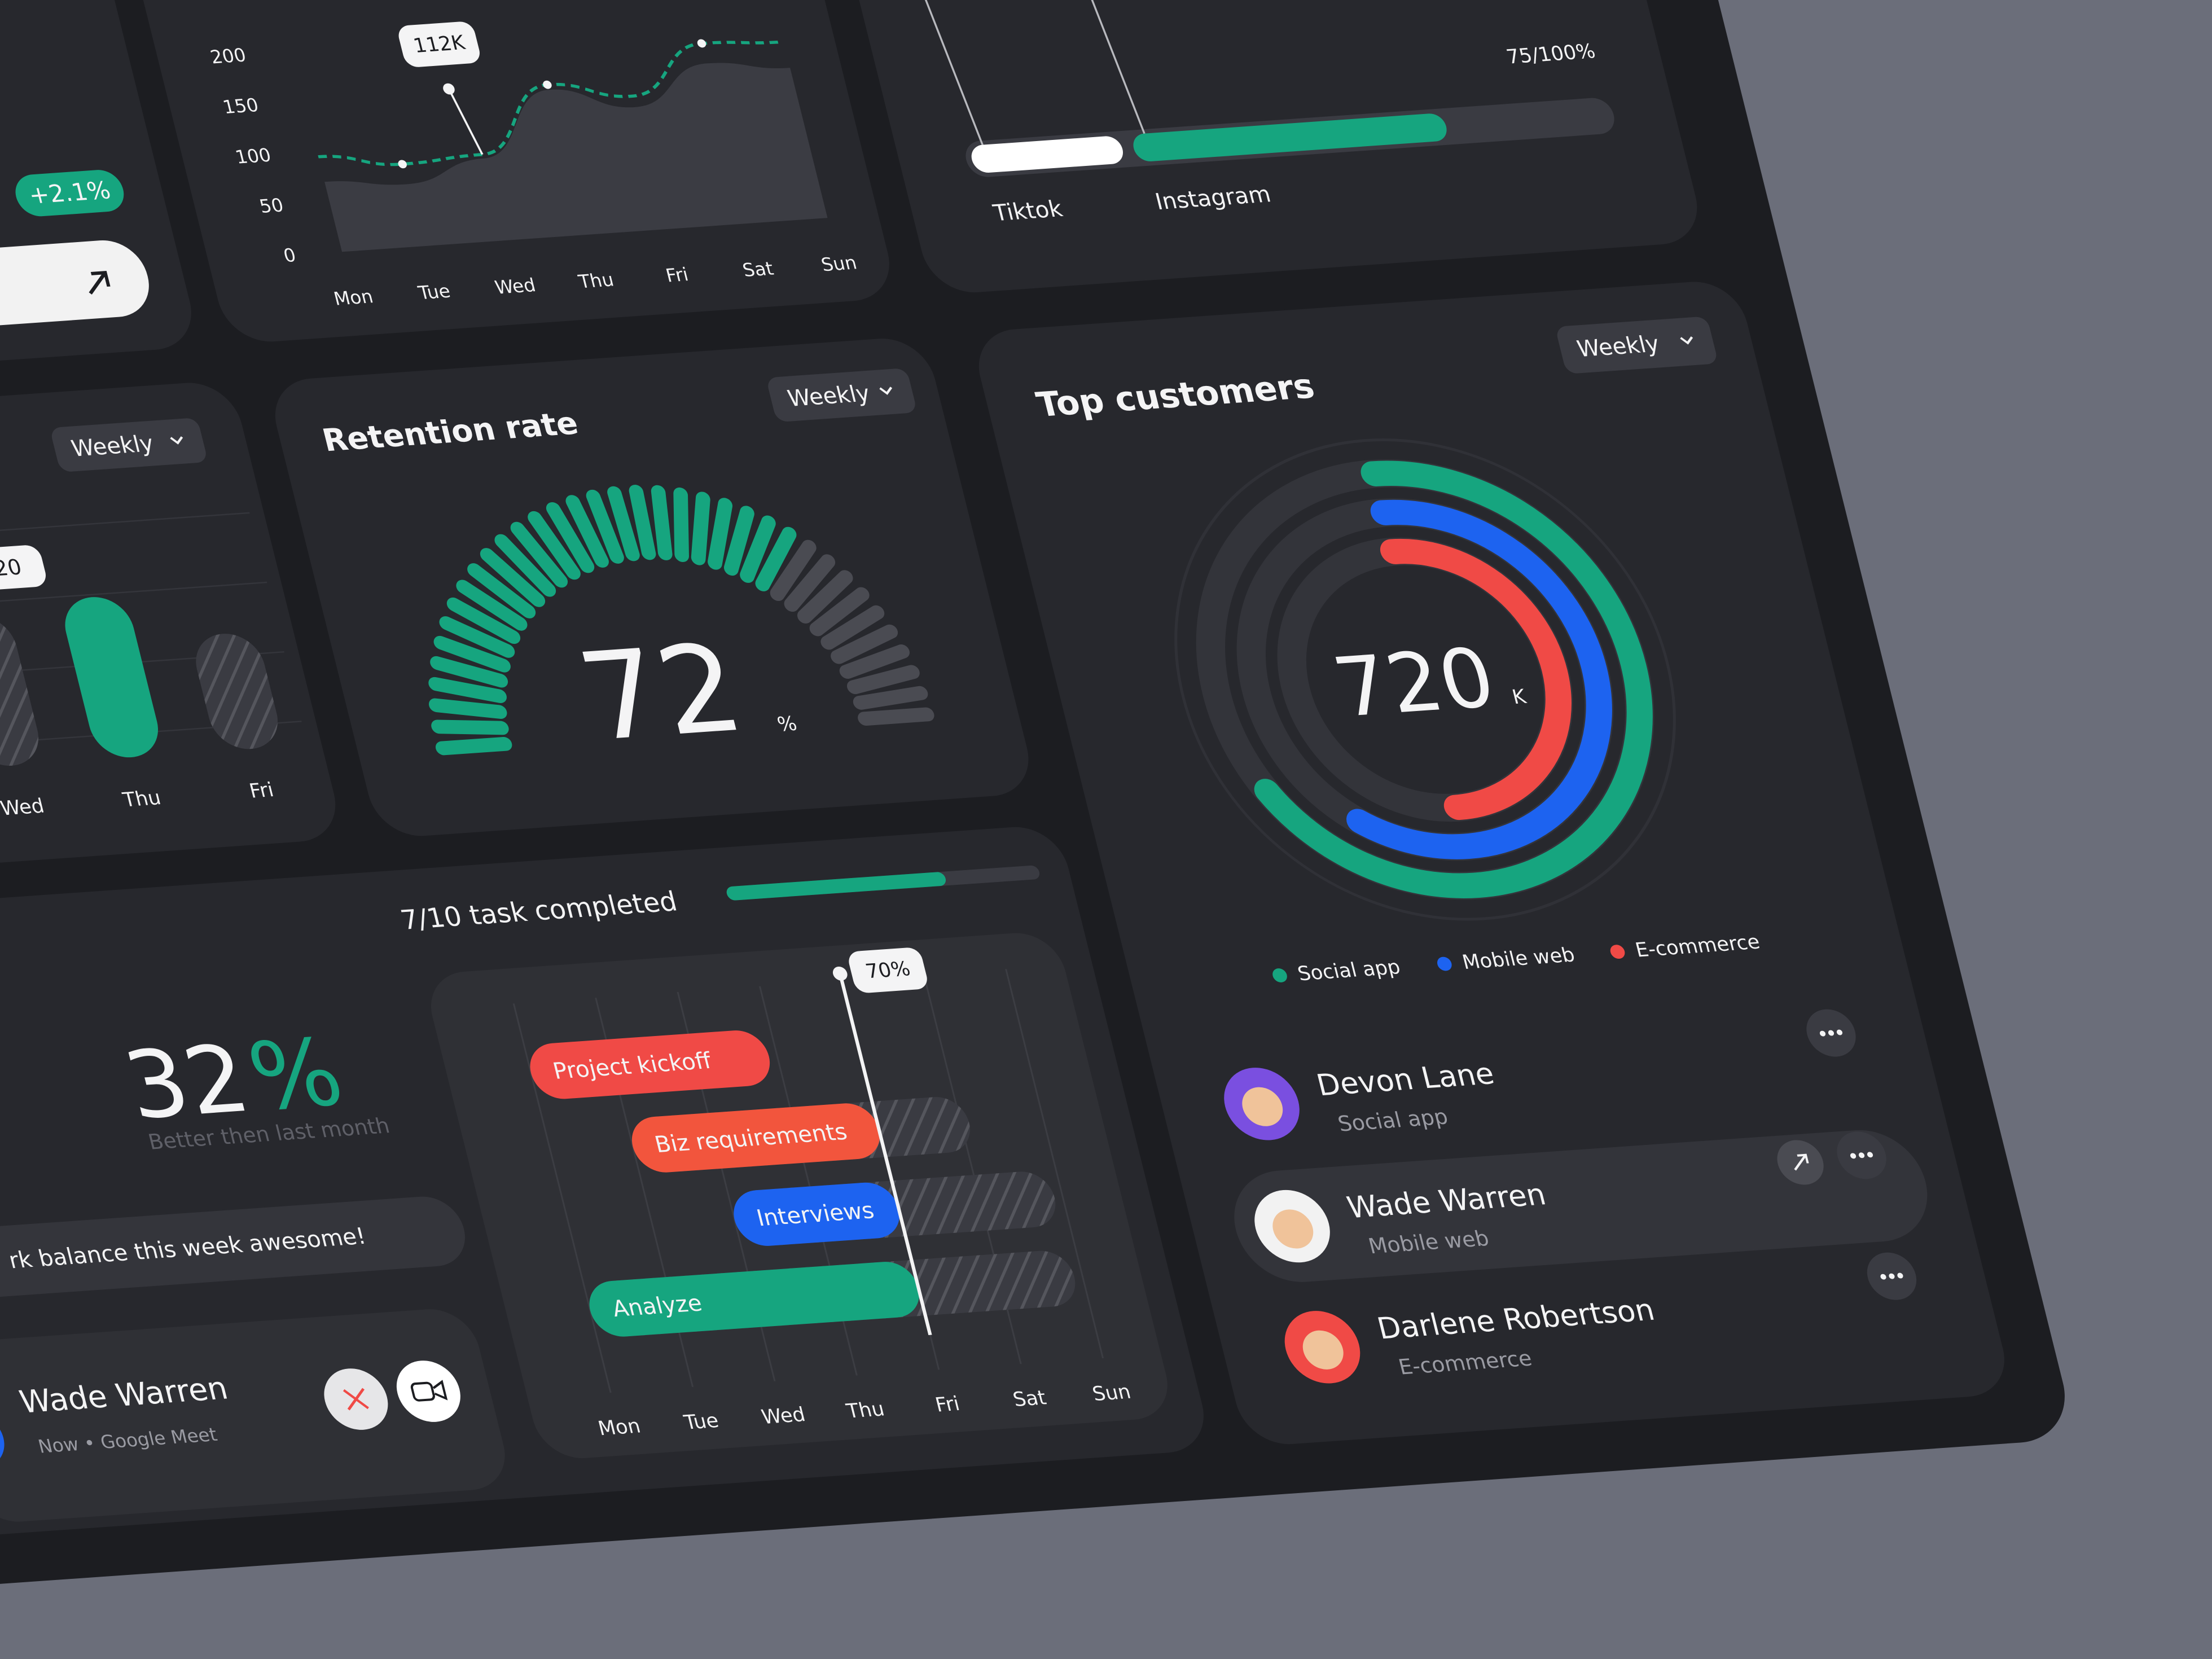 The height and width of the screenshot is (1659, 2212). I want to click on annotation: 112K, so click(439, 44).